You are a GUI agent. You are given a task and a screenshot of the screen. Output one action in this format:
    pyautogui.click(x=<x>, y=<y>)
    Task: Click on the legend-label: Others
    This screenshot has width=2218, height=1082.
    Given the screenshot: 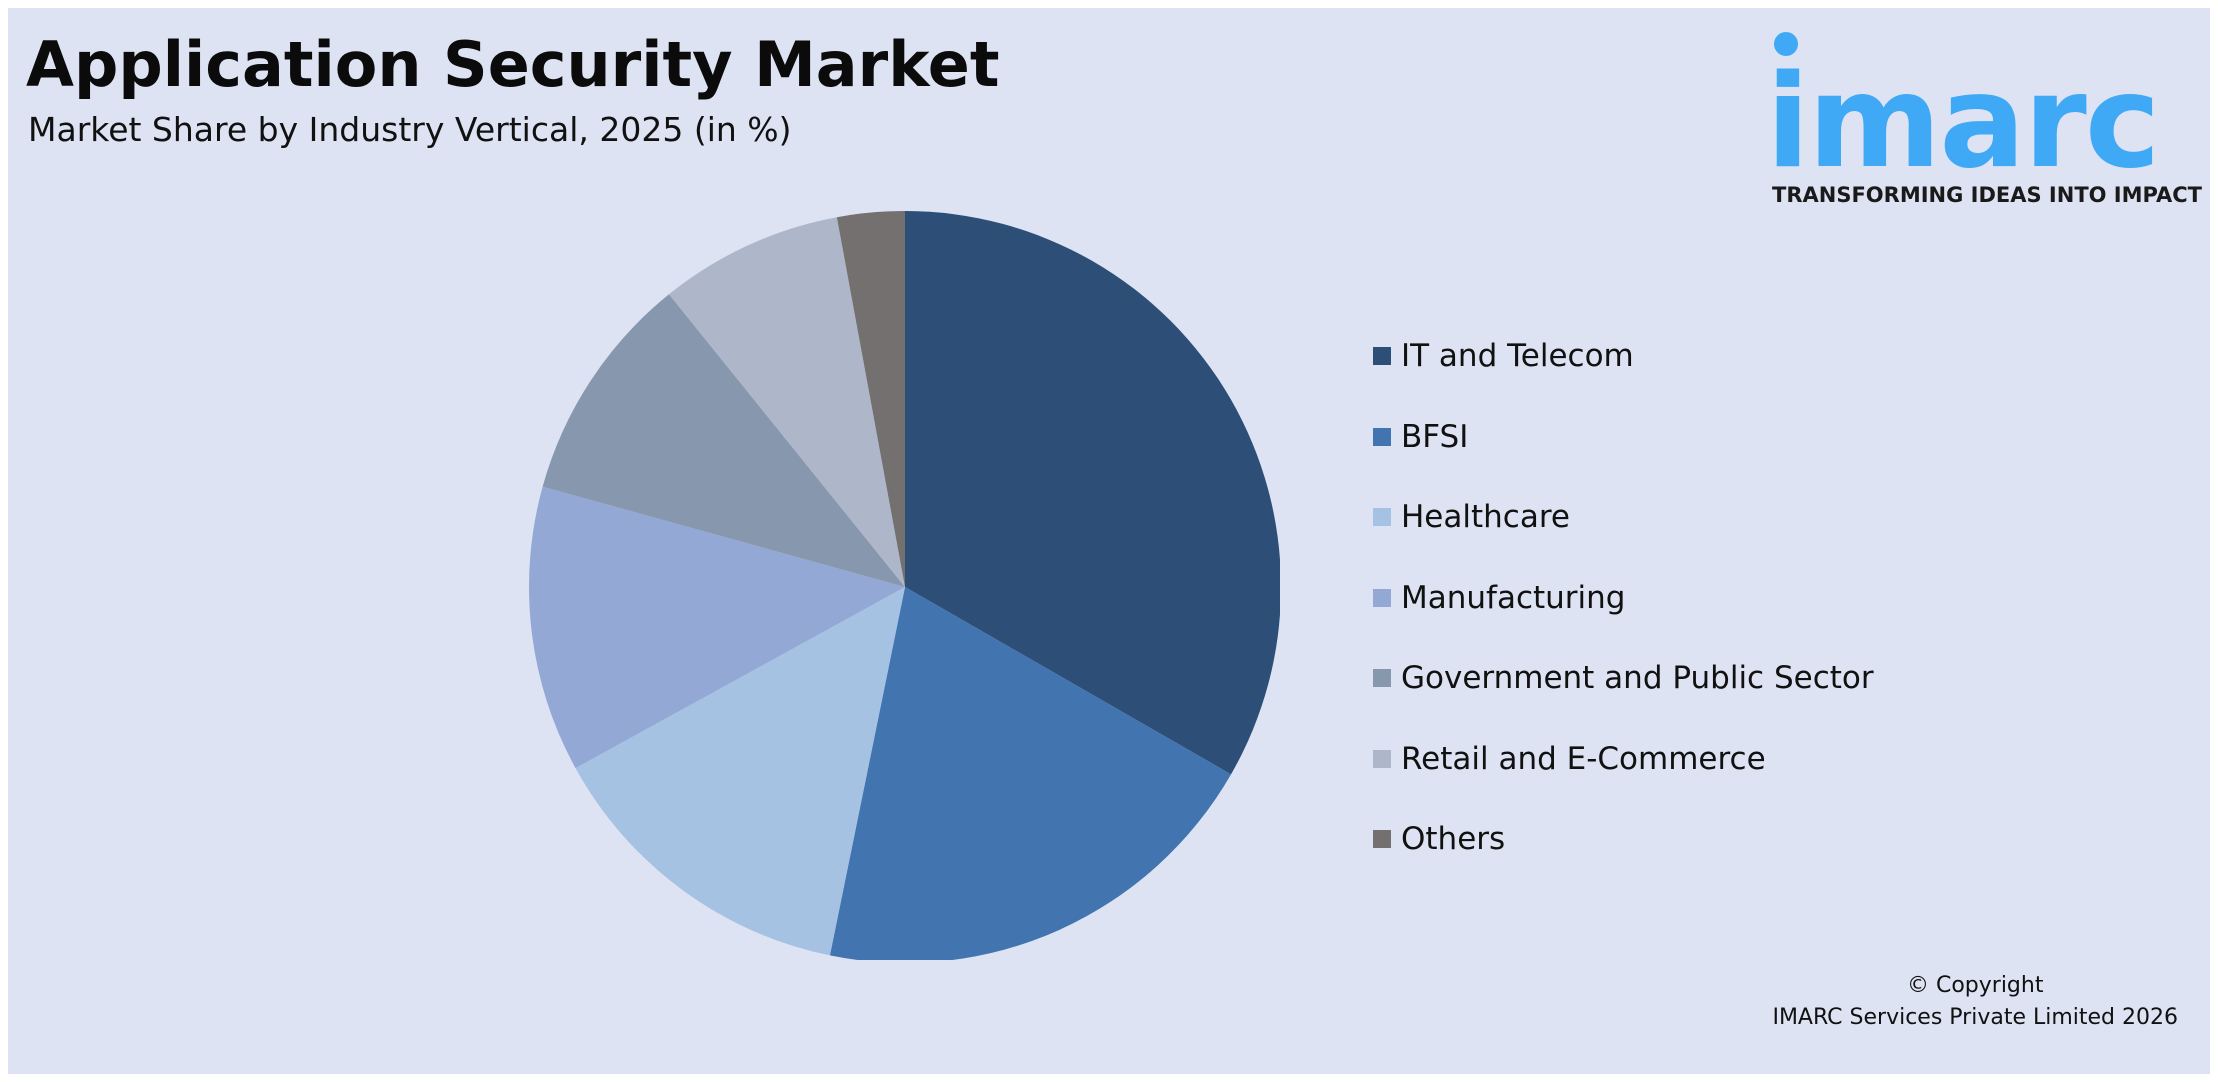 What is the action you would take?
    pyautogui.click(x=1453, y=839)
    